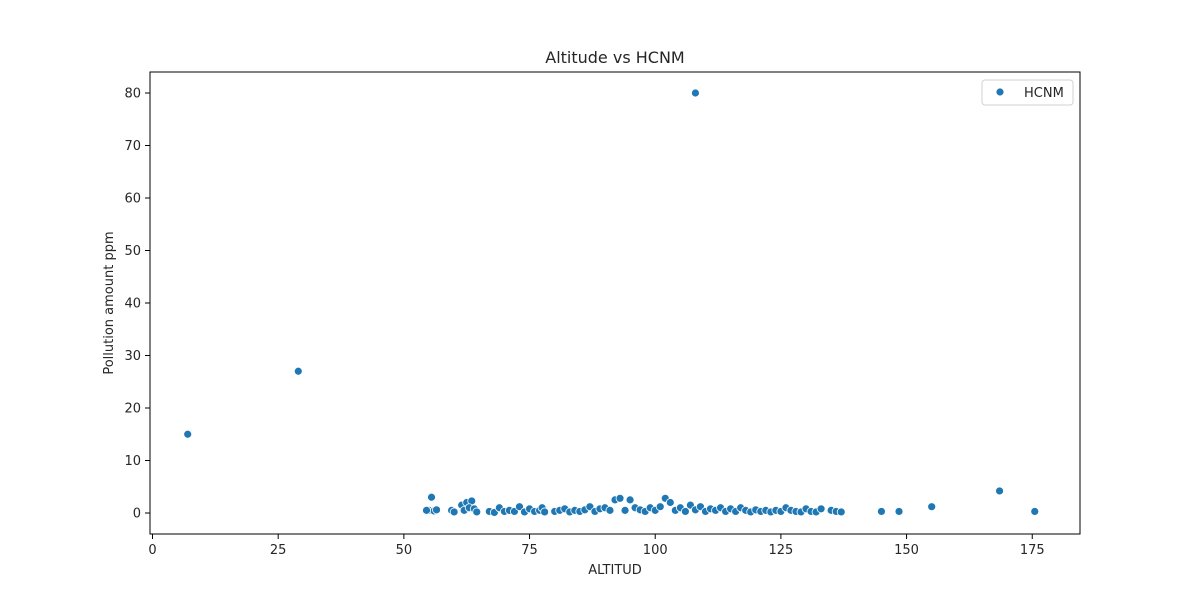  What do you see at coordinates (109, 302) in the screenshot?
I see `y-axis-label: Pollution amount ppm` at bounding box center [109, 302].